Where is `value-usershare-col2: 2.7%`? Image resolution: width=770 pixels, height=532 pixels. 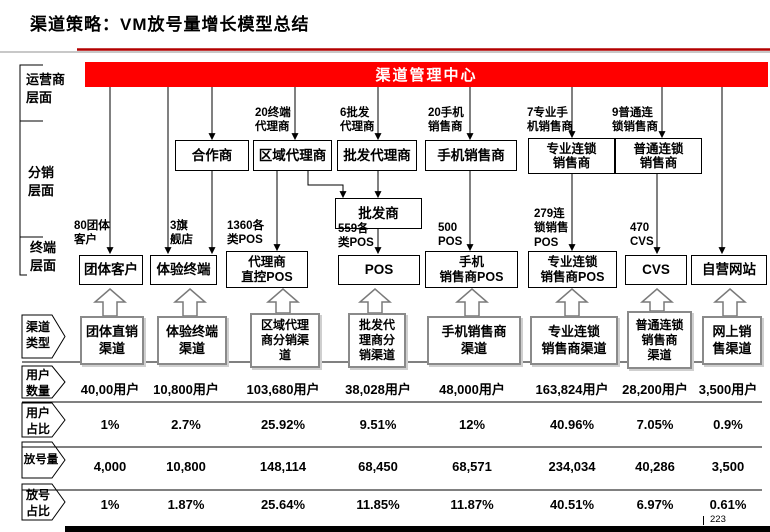
value-usershare-col2: 2.7% is located at coordinates (186, 424).